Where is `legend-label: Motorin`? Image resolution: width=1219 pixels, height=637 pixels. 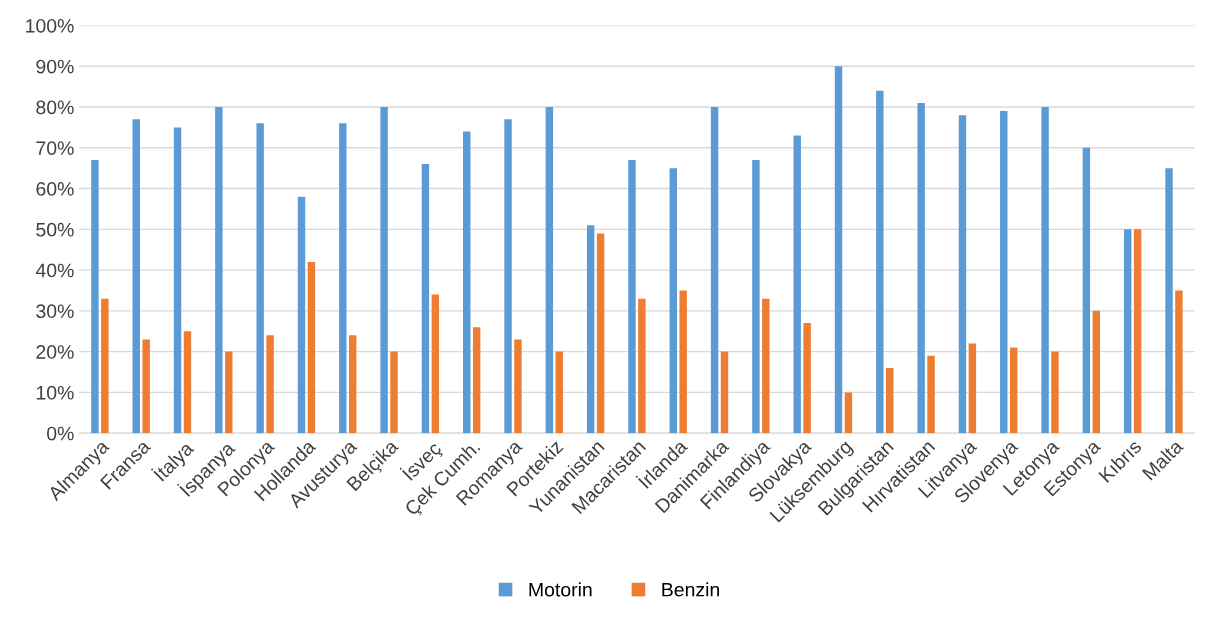
legend-label: Motorin is located at coordinates (560, 589).